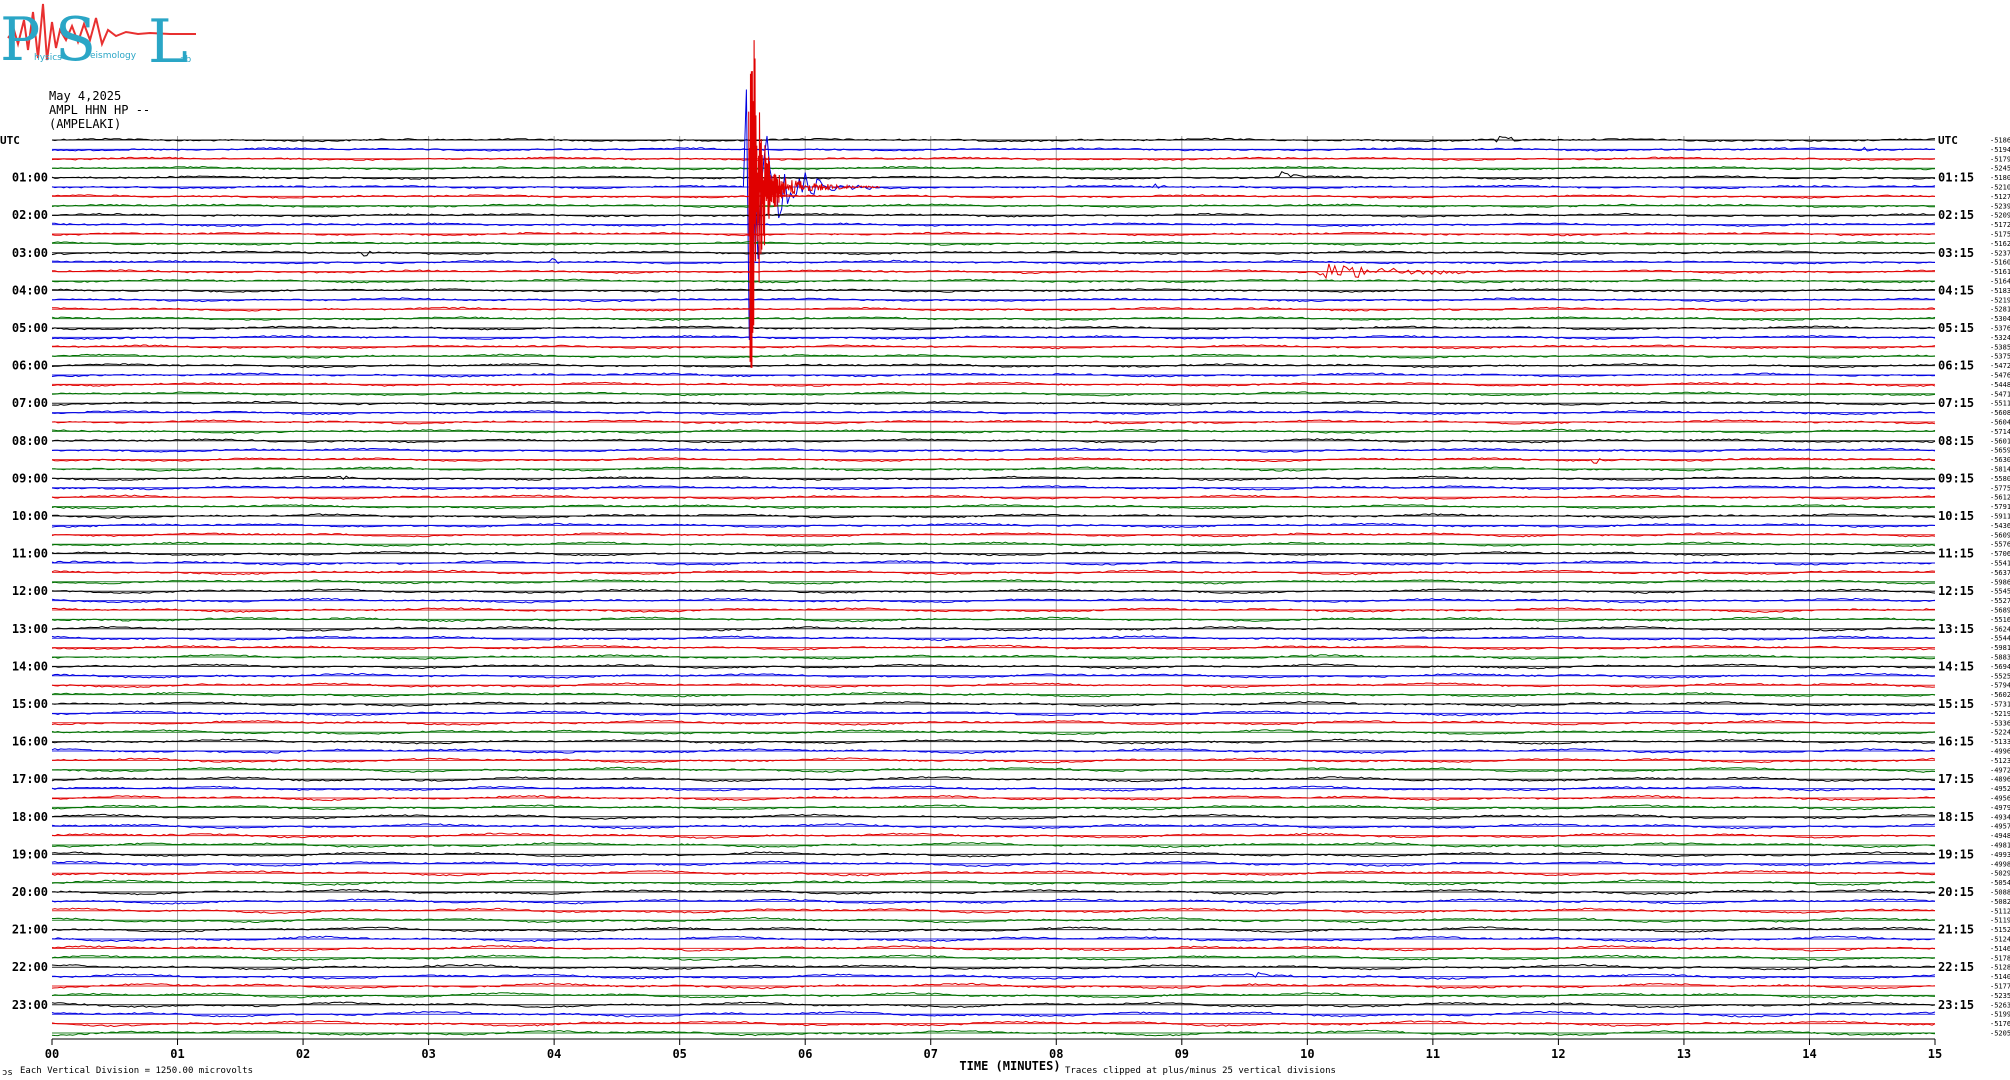 The height and width of the screenshot is (1080, 2010). What do you see at coordinates (2000, 545) in the screenshot?
I see `row-value-label: -5576` at bounding box center [2000, 545].